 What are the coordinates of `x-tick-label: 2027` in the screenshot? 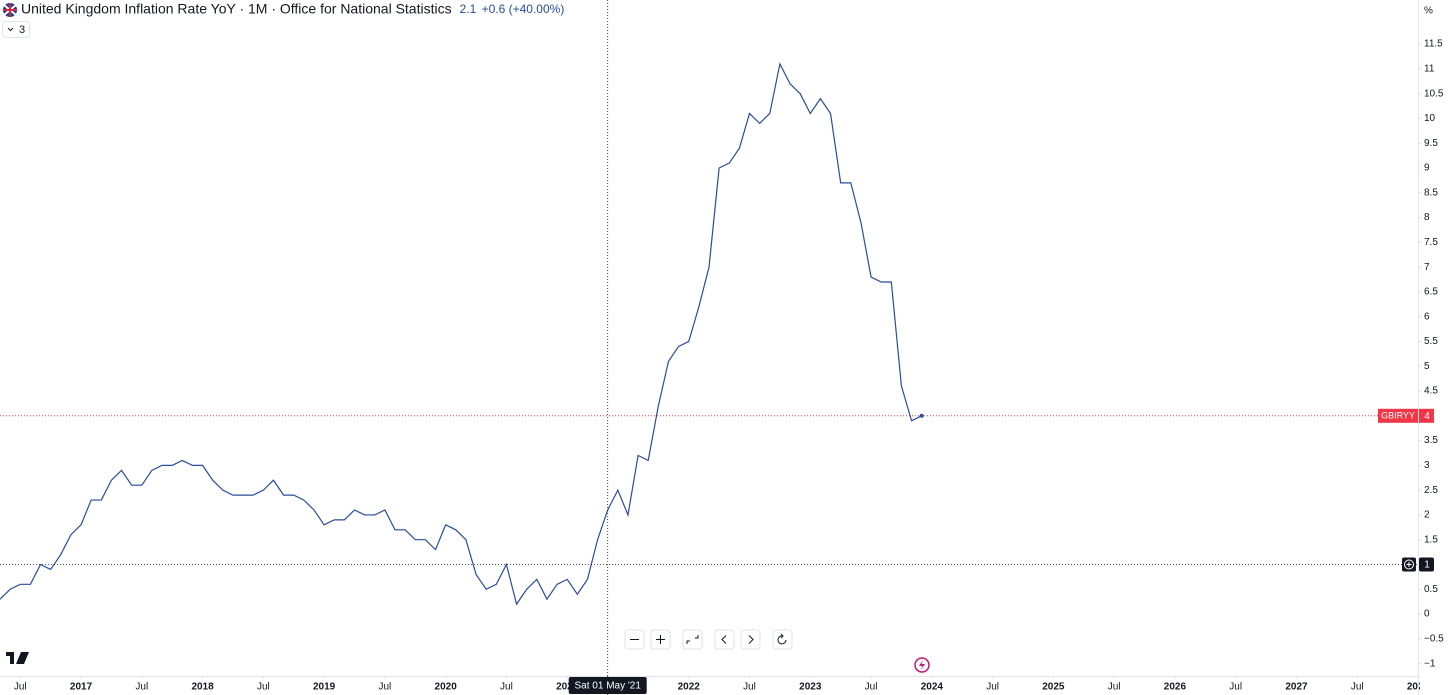 It's located at (1296, 687).